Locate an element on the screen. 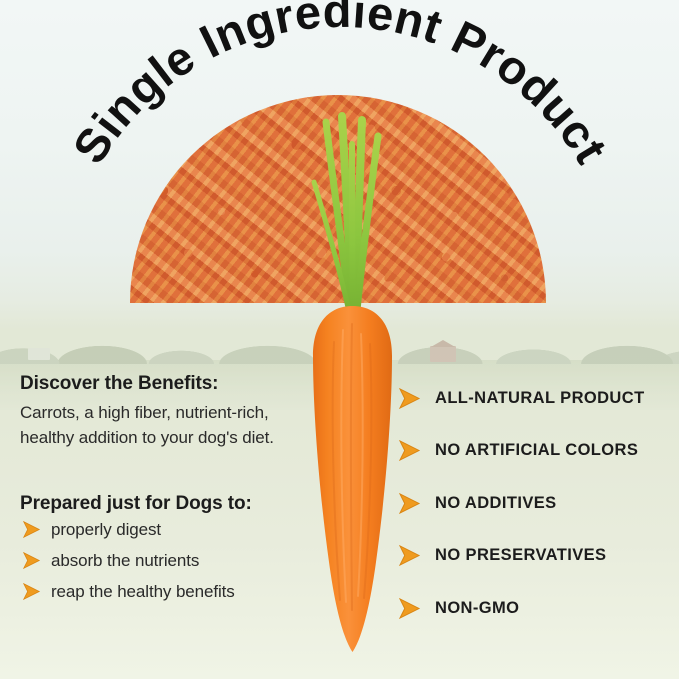 This screenshot has width=679, height=679. carrot-greens is located at coordinates (346, 213).